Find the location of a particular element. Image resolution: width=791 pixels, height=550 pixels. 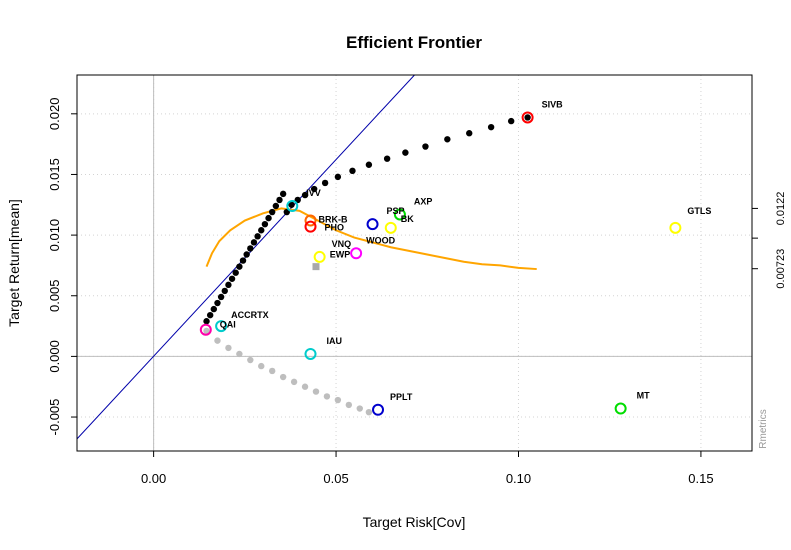

asset-point-bk is located at coordinates (390, 227).